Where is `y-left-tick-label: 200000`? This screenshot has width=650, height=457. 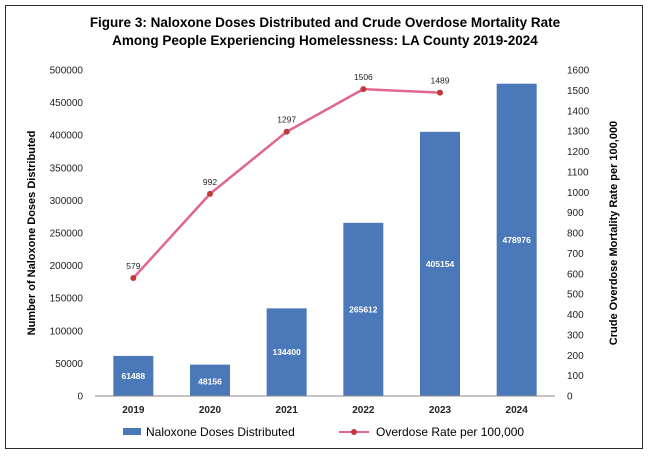
y-left-tick-label: 200000 is located at coordinates (67, 266).